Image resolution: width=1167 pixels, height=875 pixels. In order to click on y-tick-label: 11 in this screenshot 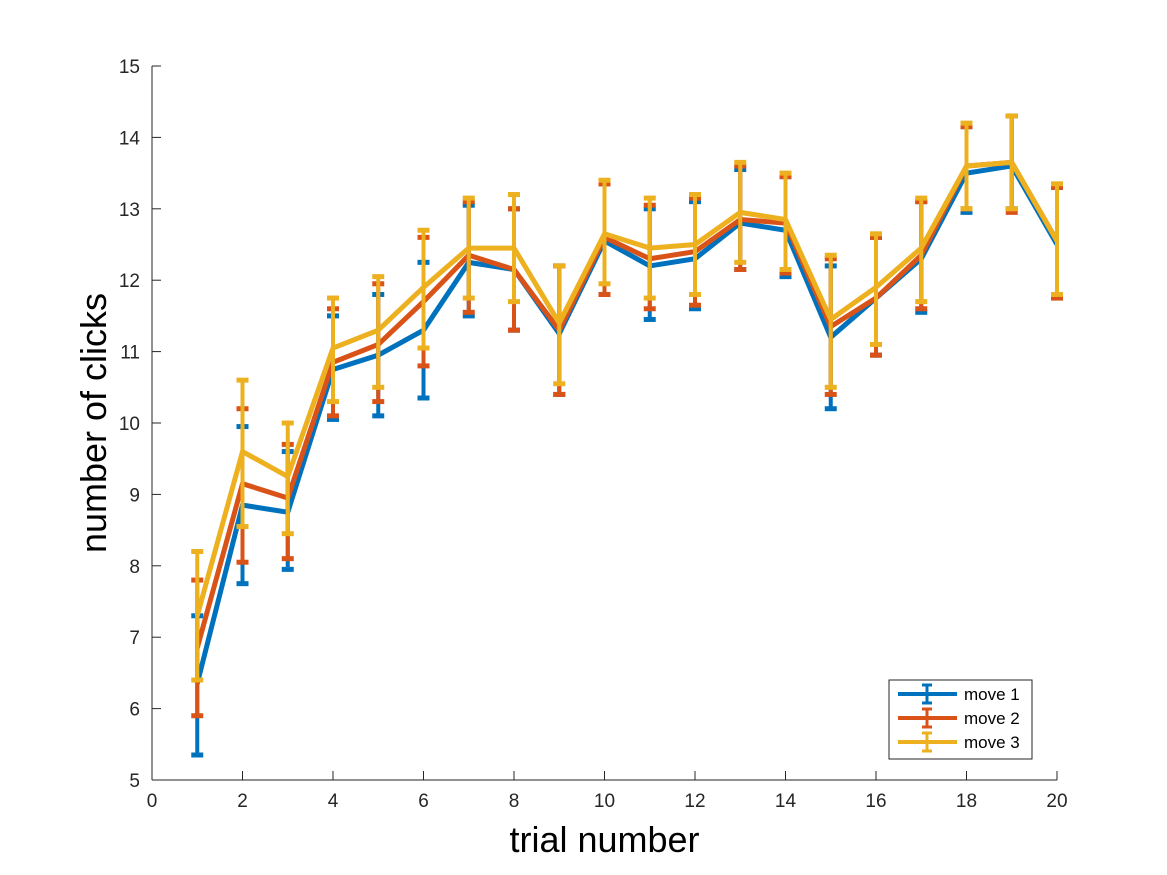, I will do `click(130, 353)`.